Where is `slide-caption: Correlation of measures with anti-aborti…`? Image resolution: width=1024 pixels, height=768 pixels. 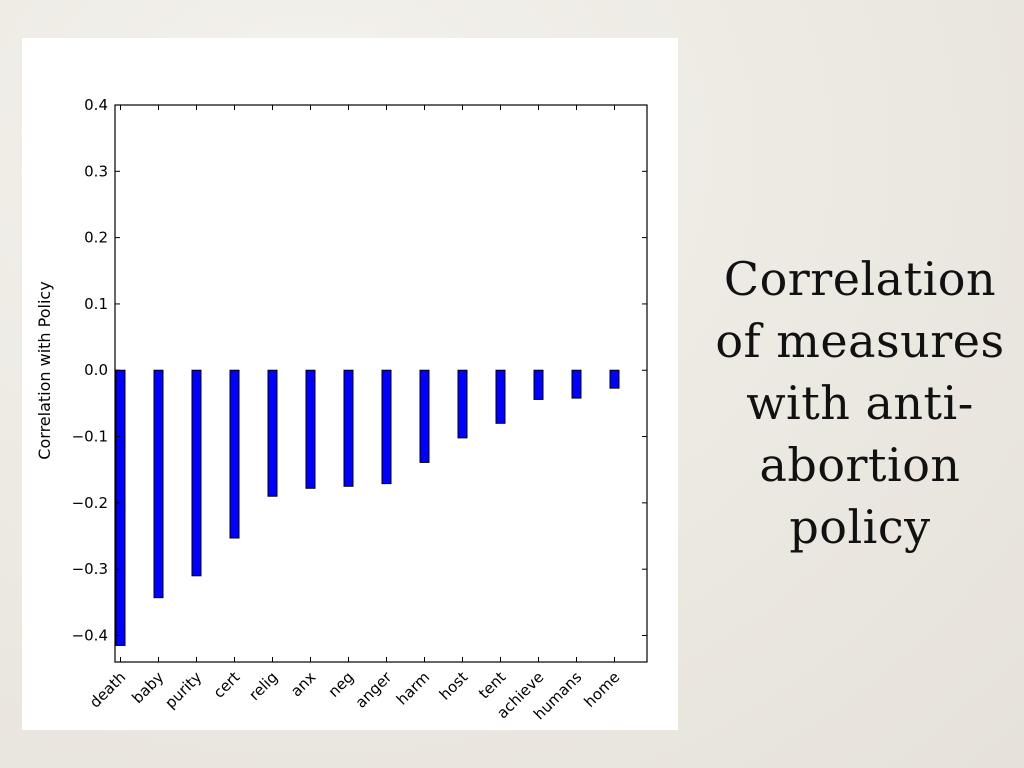
slide-caption: Correlation of measures with anti-aborti… is located at coordinates (860, 403).